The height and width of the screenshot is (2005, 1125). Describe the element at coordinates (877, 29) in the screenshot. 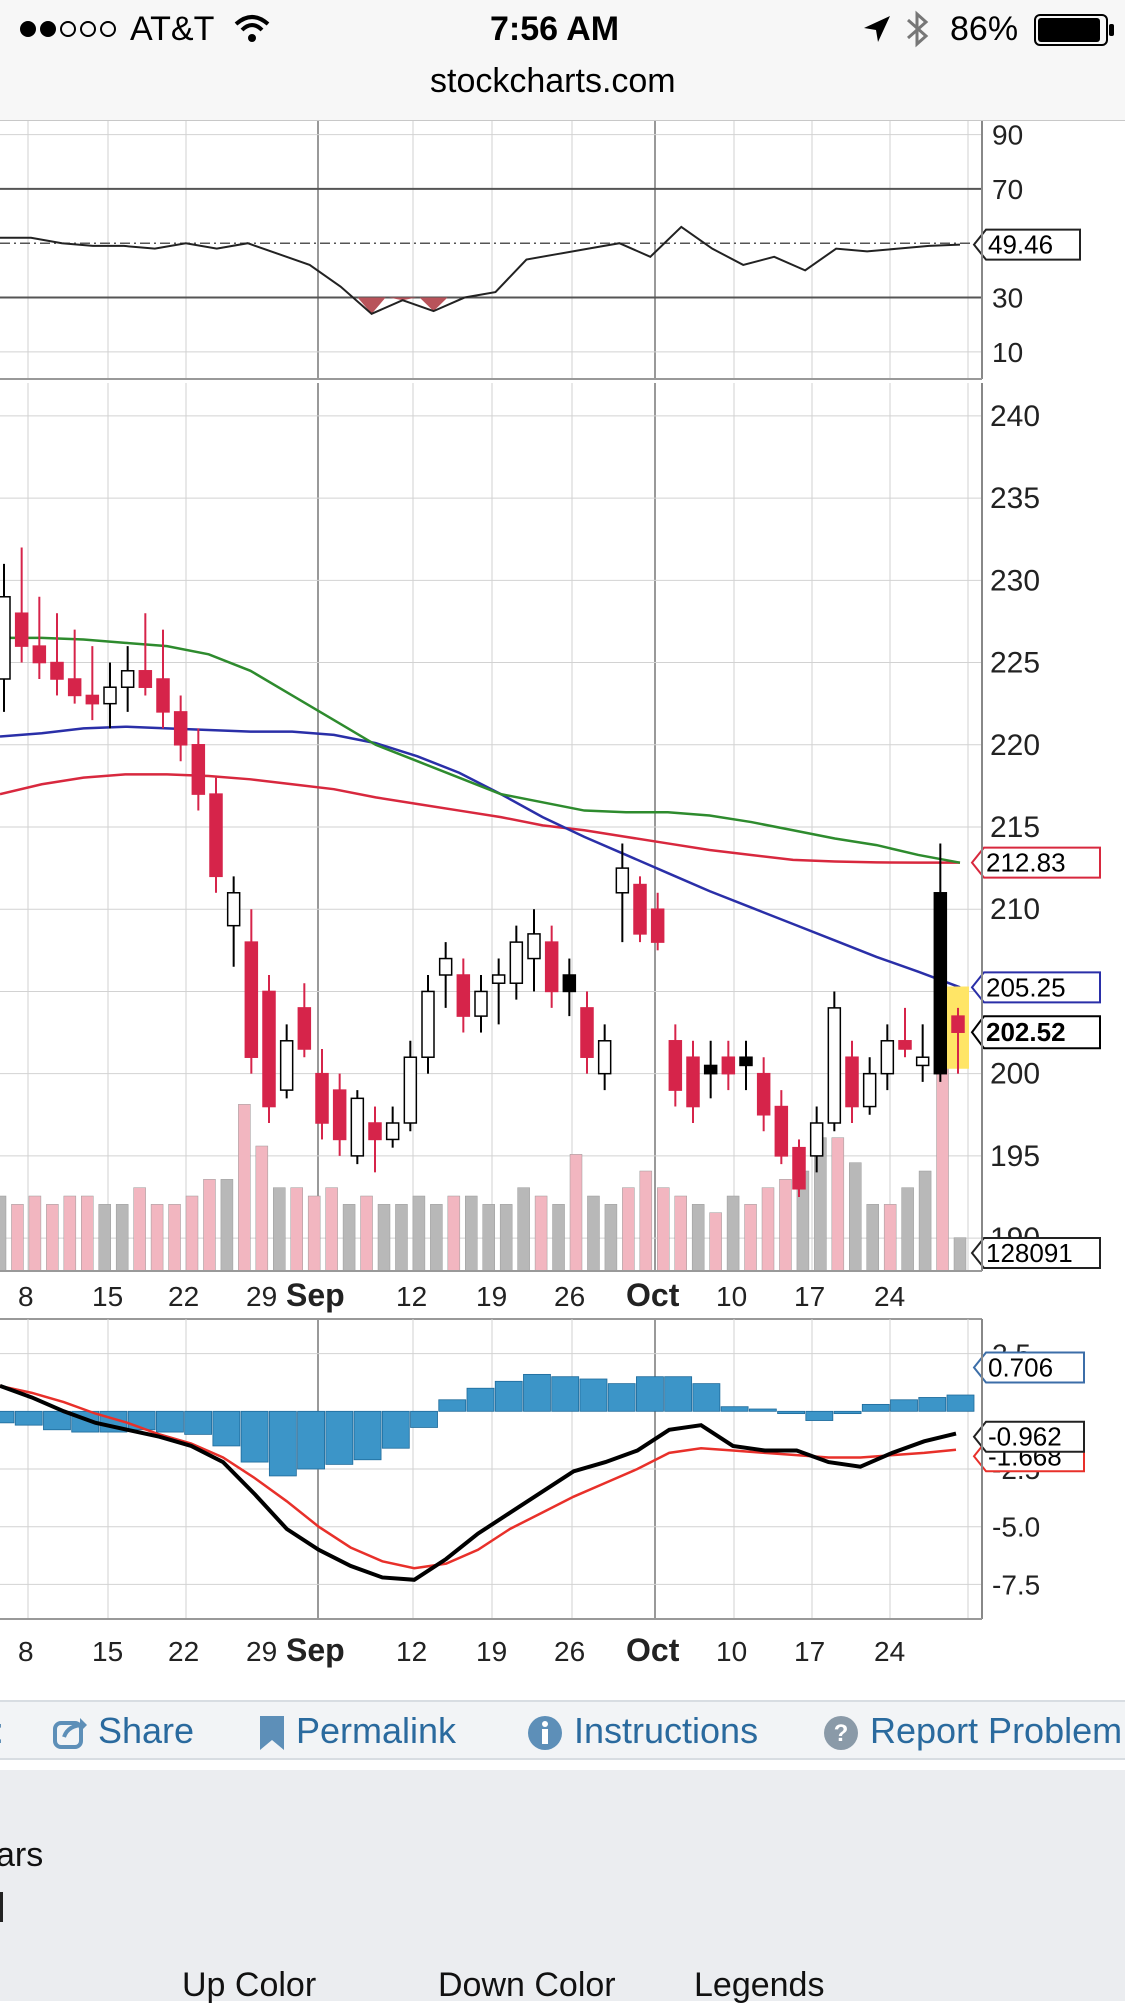

I see `location-arrow-icon` at that location.